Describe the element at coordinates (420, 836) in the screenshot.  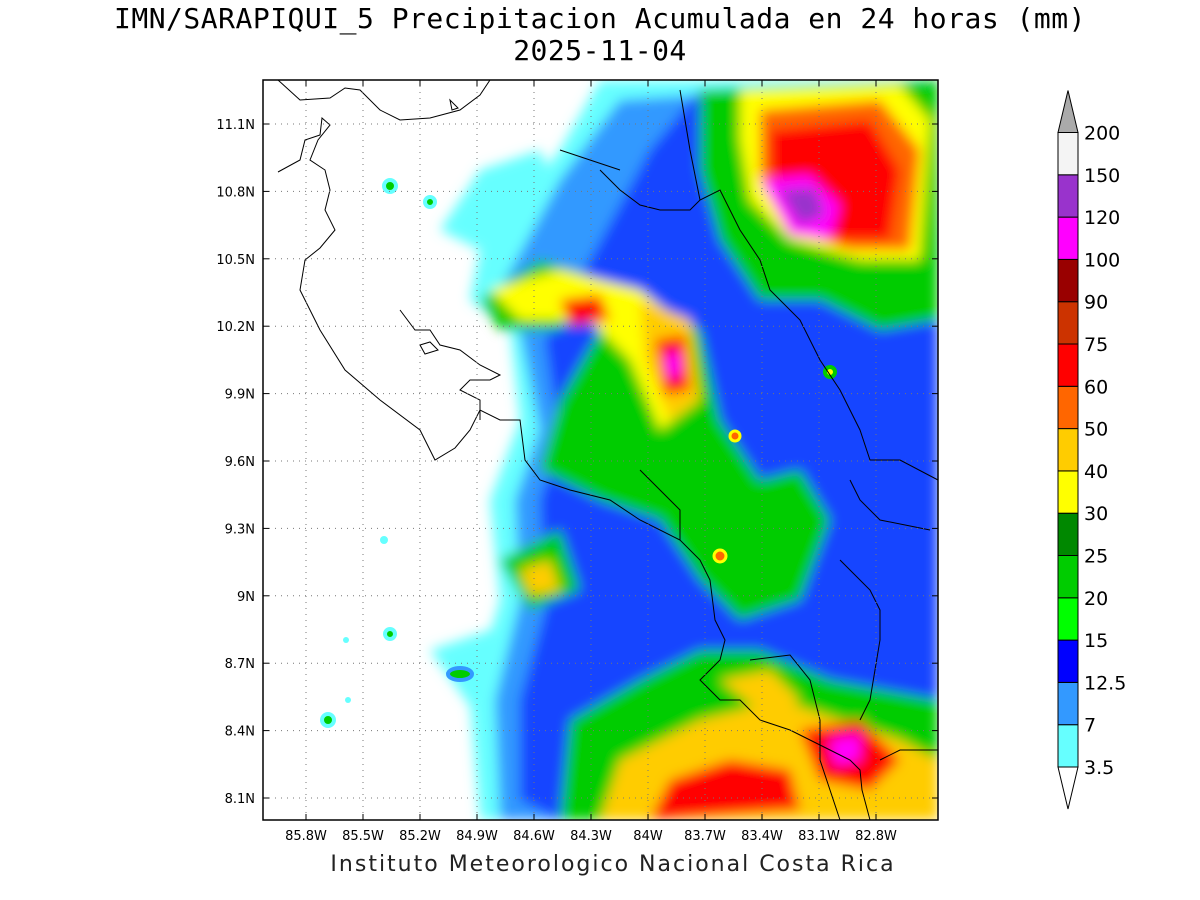
I see `lon-tick-label: 85.2W` at that location.